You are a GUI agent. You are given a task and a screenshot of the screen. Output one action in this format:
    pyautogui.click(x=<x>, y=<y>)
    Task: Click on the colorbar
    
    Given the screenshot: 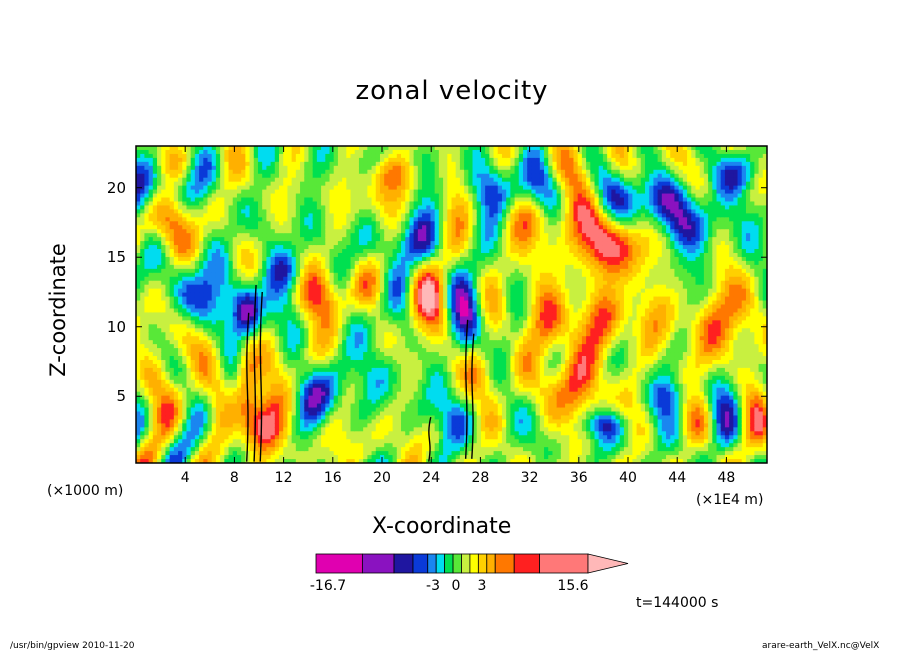 What is the action you would take?
    pyautogui.click(x=472, y=563)
    